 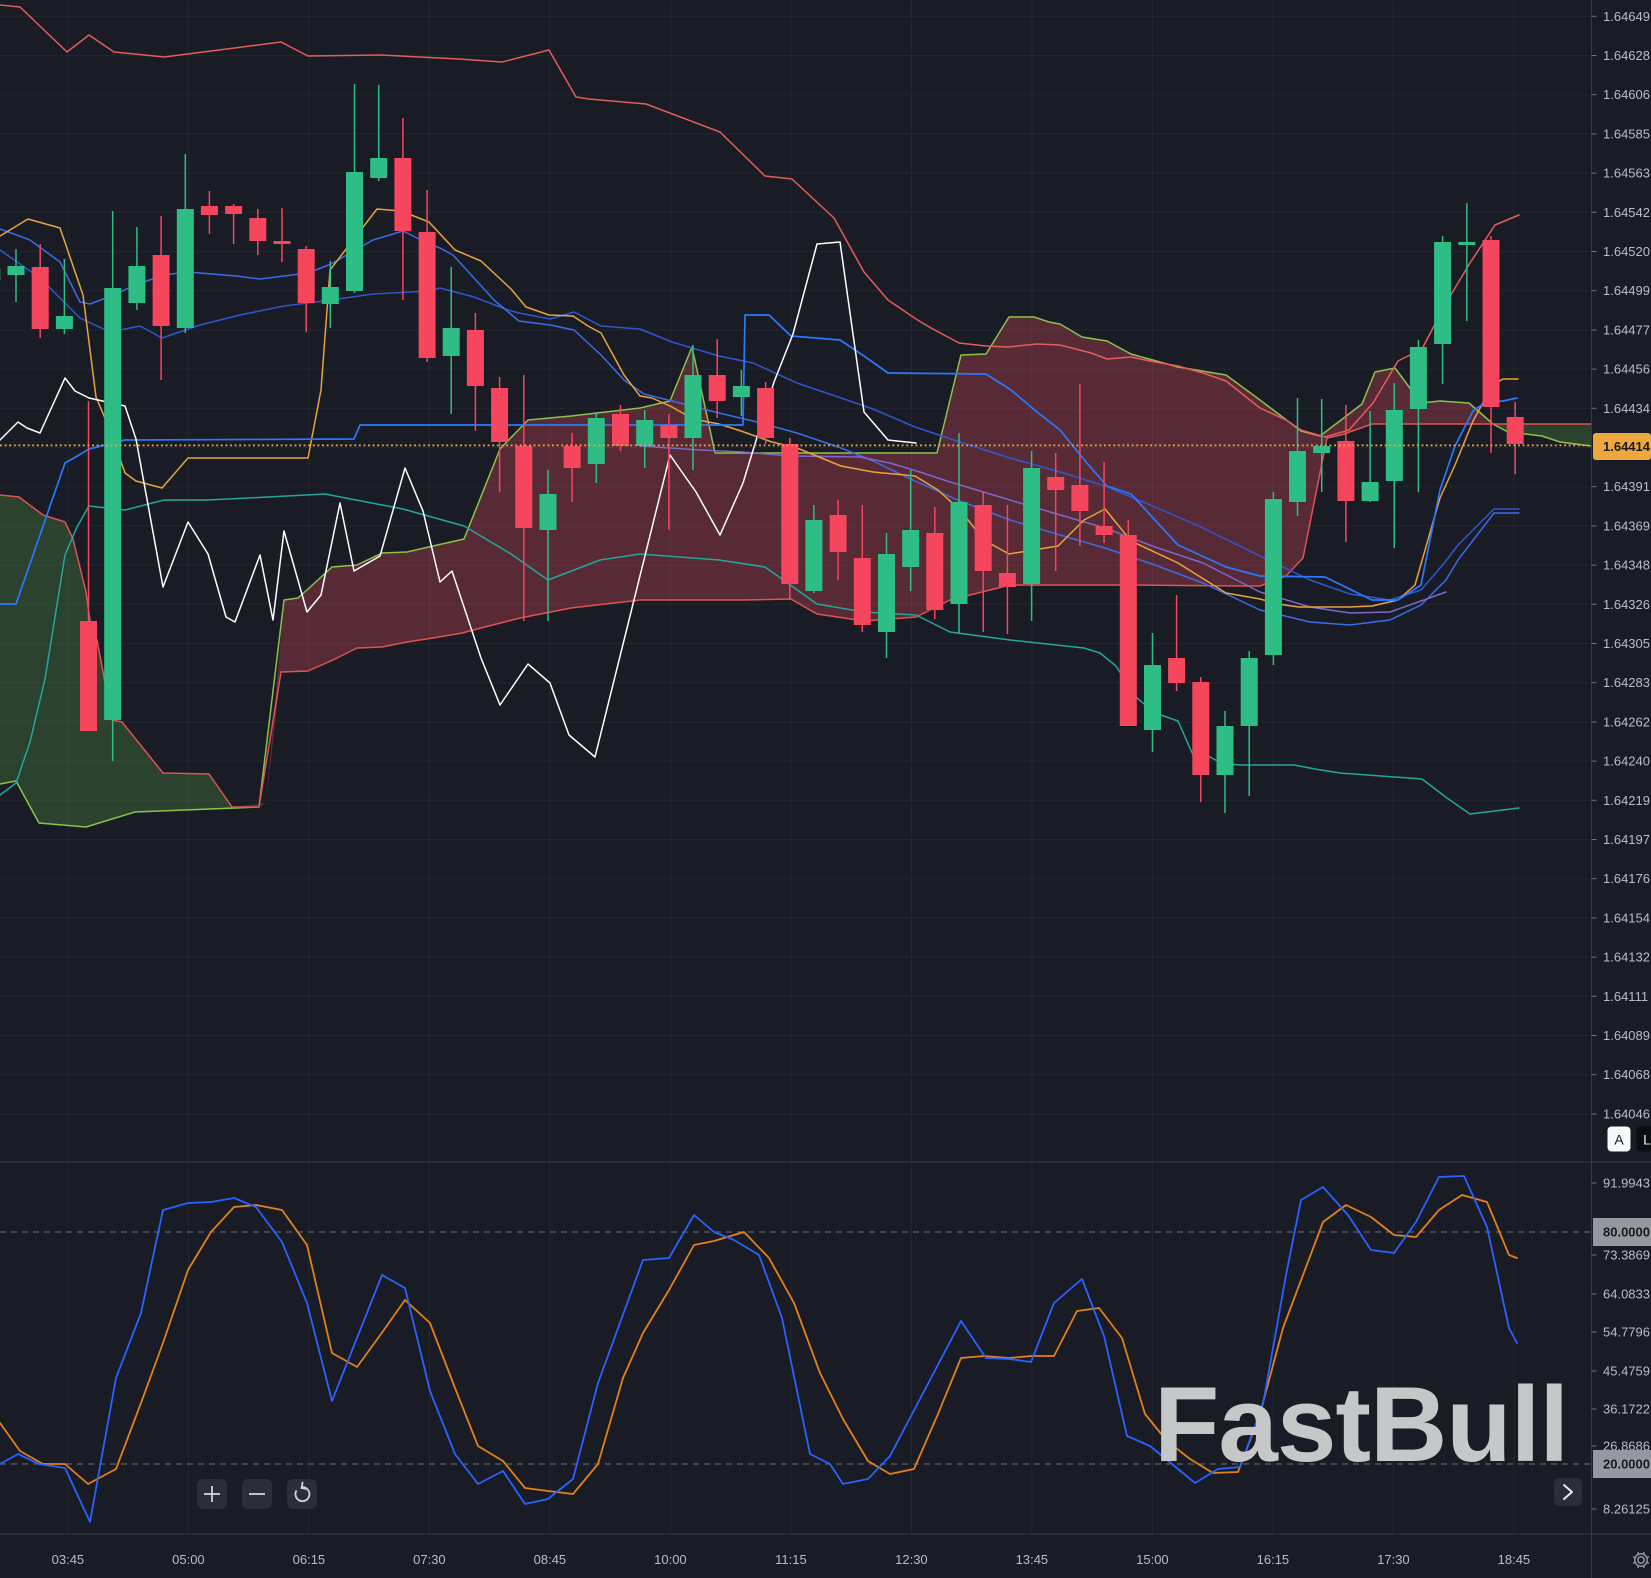 What do you see at coordinates (1626, 1332) in the screenshot?
I see `svg-text: 54.7796` at bounding box center [1626, 1332].